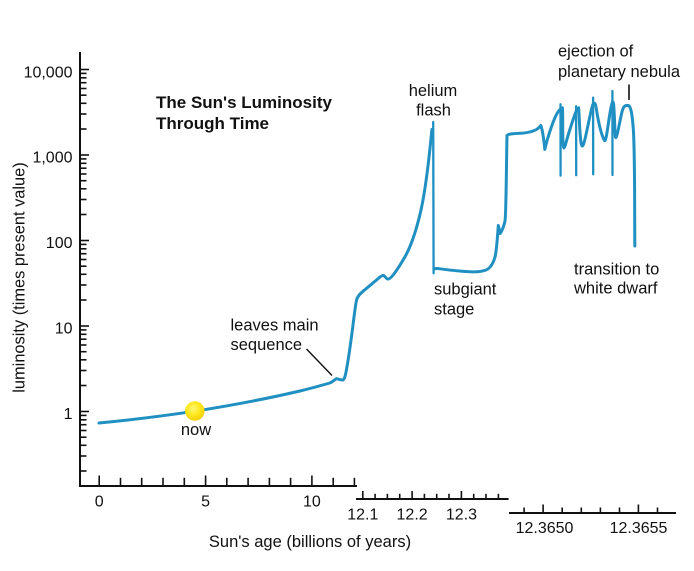 Image resolution: width=694 pixels, height=571 pixels. Describe the element at coordinates (99, 502) in the screenshot. I see `svg-text: 0` at that location.